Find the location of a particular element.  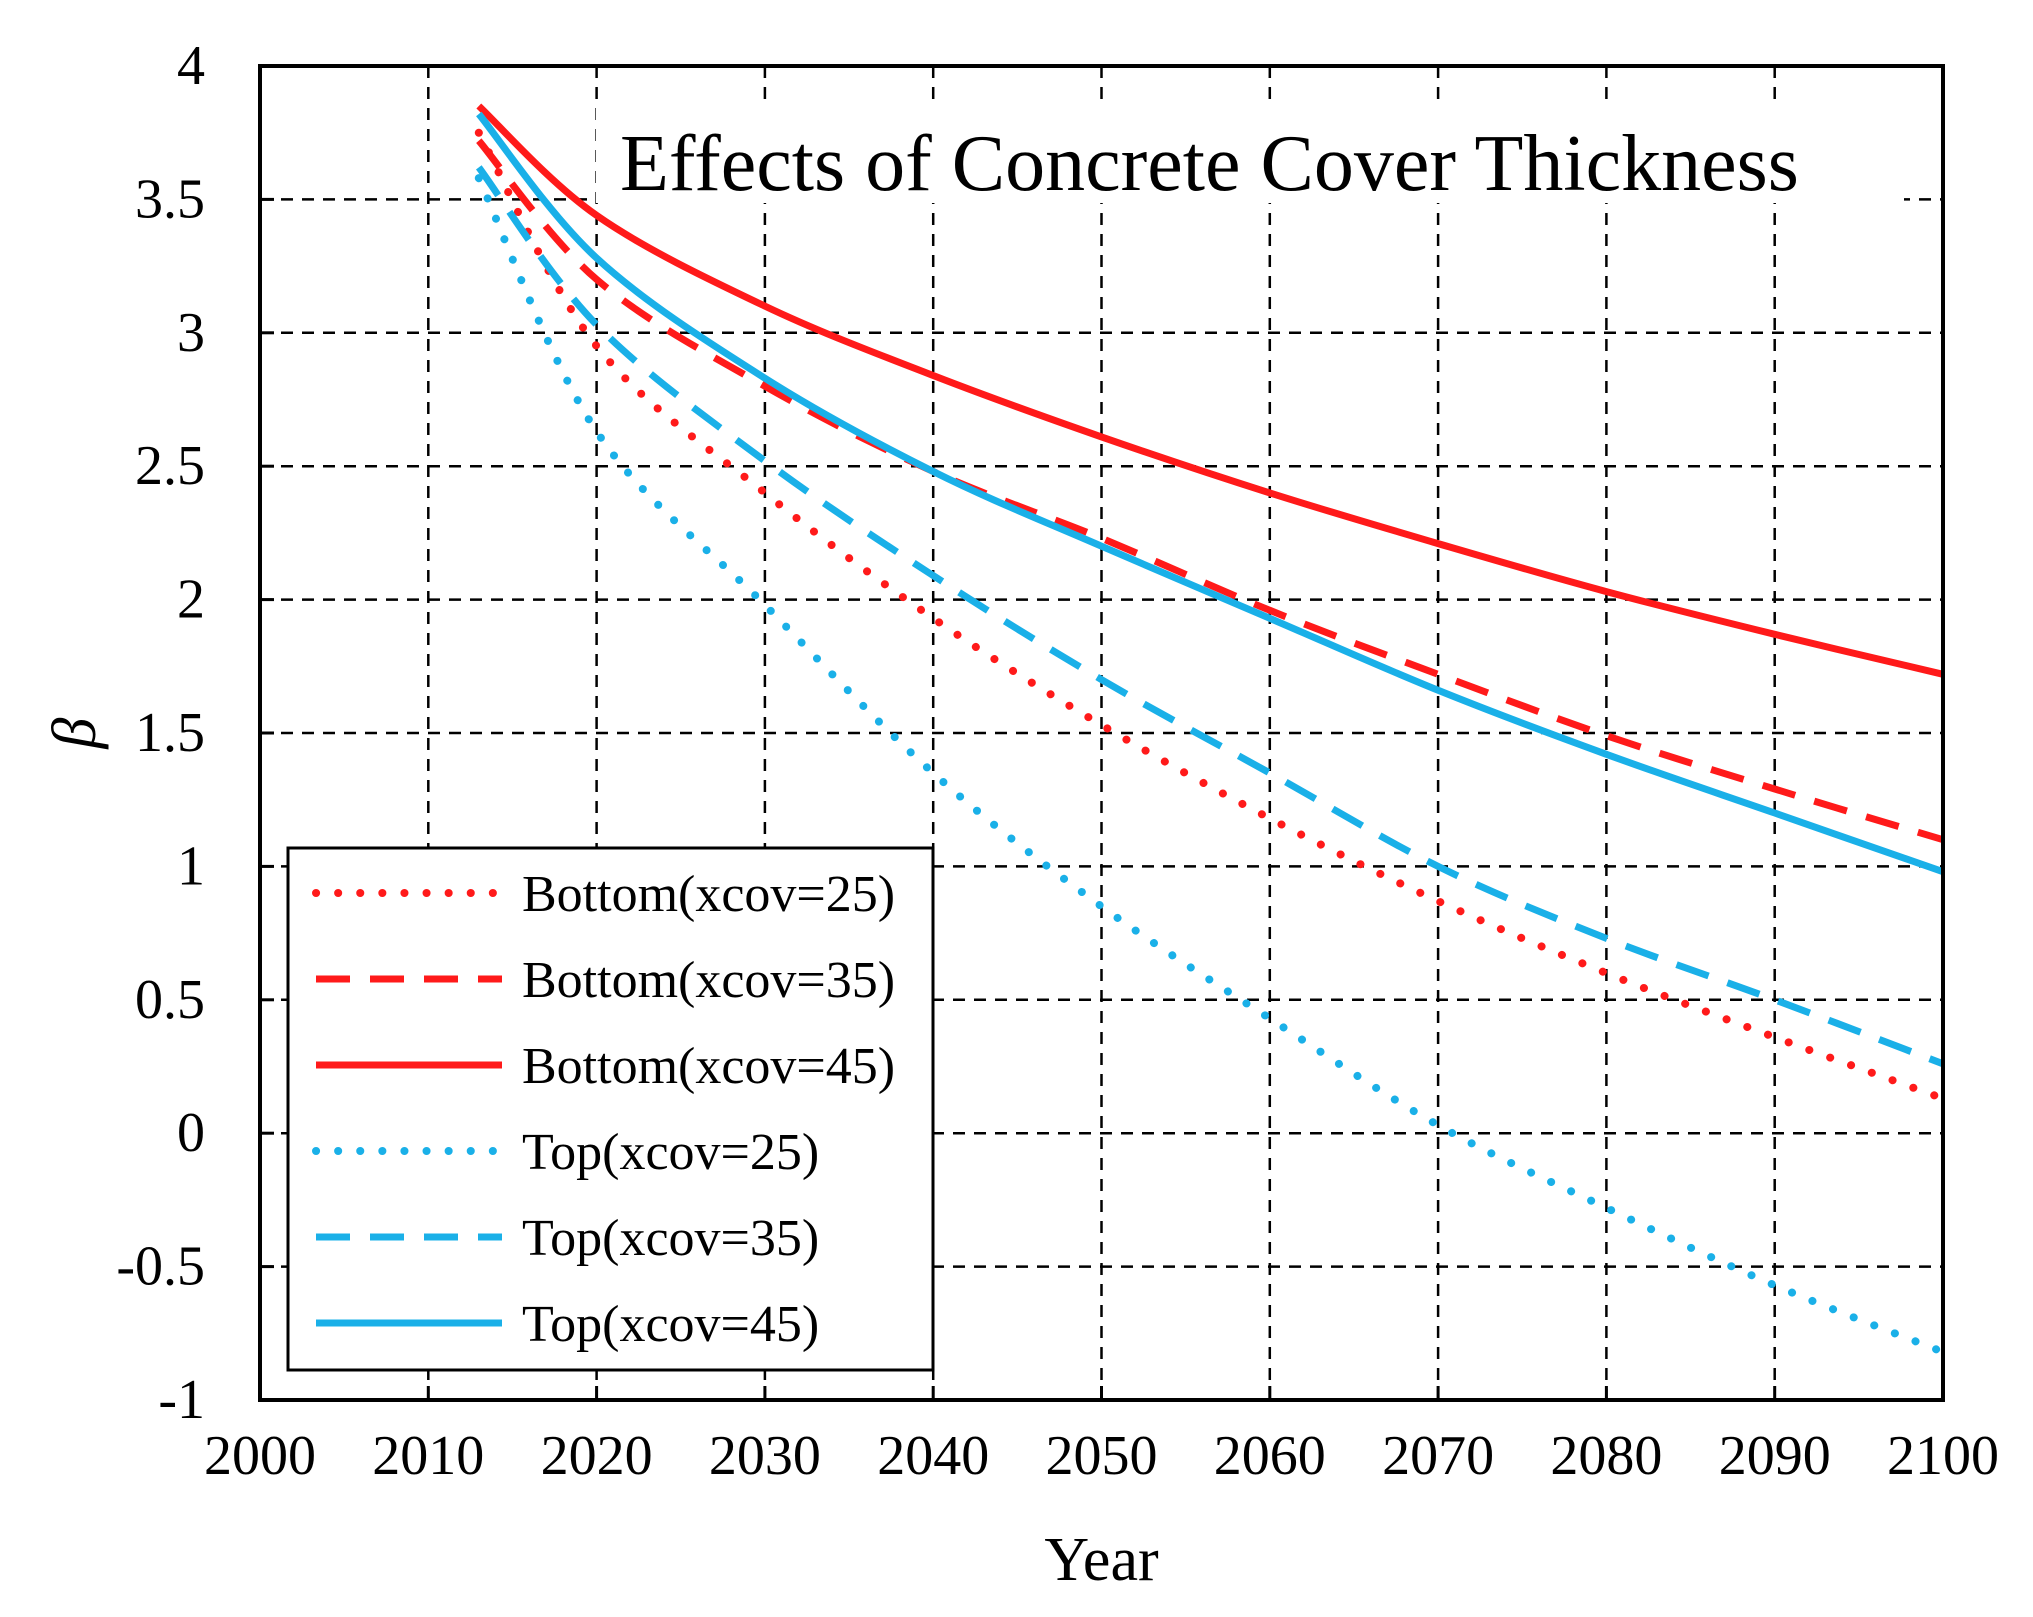

x-tick-label: 2030 is located at coordinates (765, 1456).